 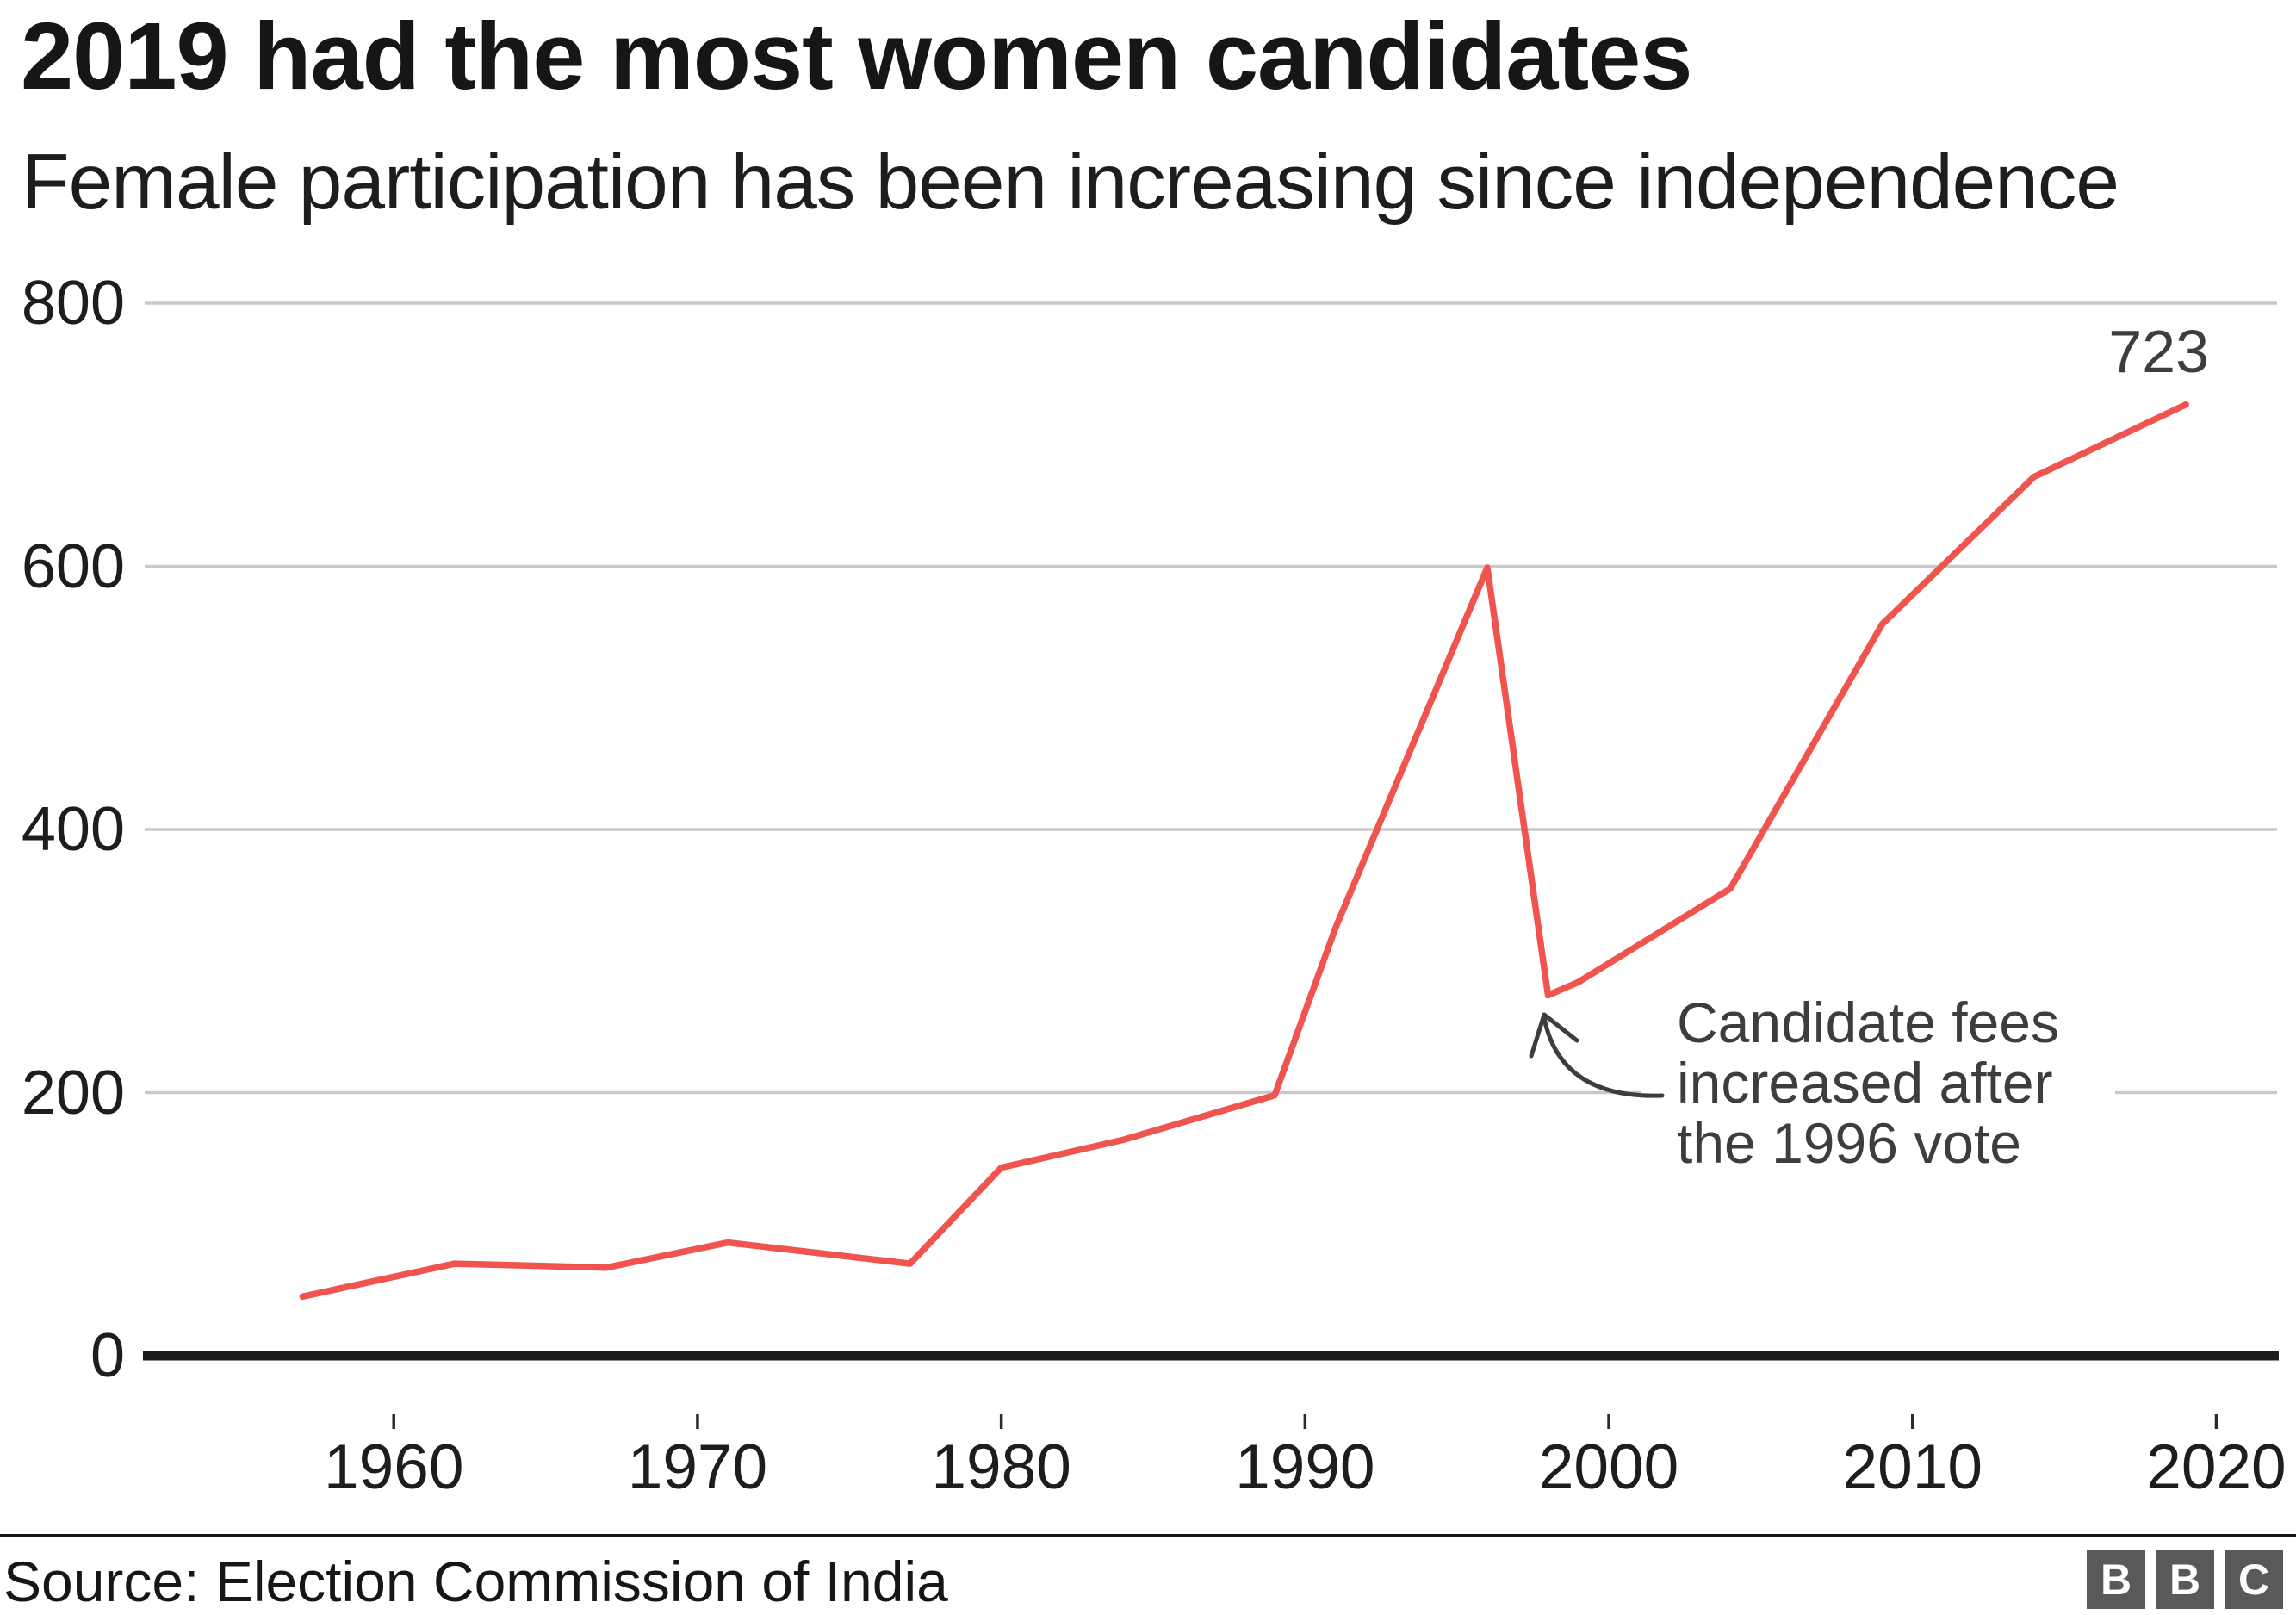 What do you see at coordinates (107, 1355) in the screenshot?
I see `y-axis-tick-label: 0` at bounding box center [107, 1355].